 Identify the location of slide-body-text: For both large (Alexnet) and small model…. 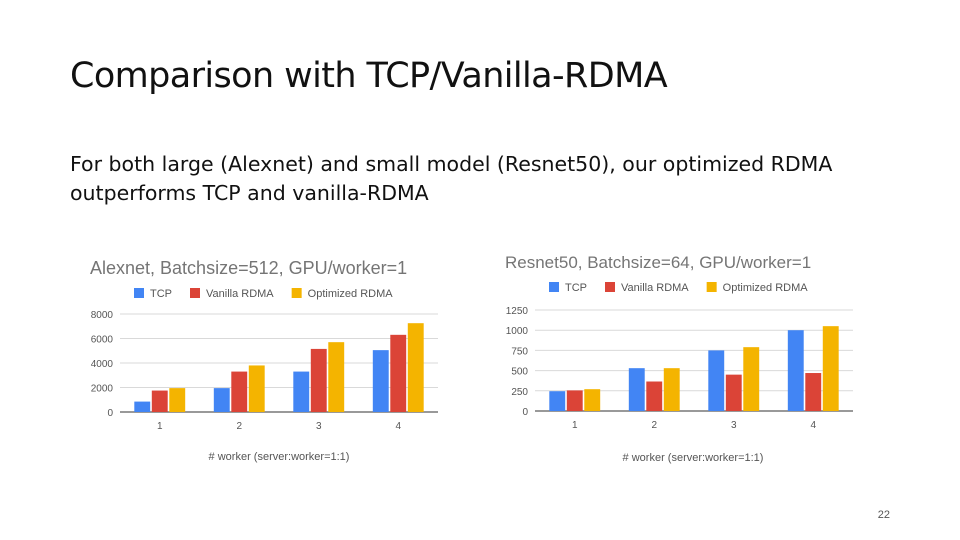
(451, 178).